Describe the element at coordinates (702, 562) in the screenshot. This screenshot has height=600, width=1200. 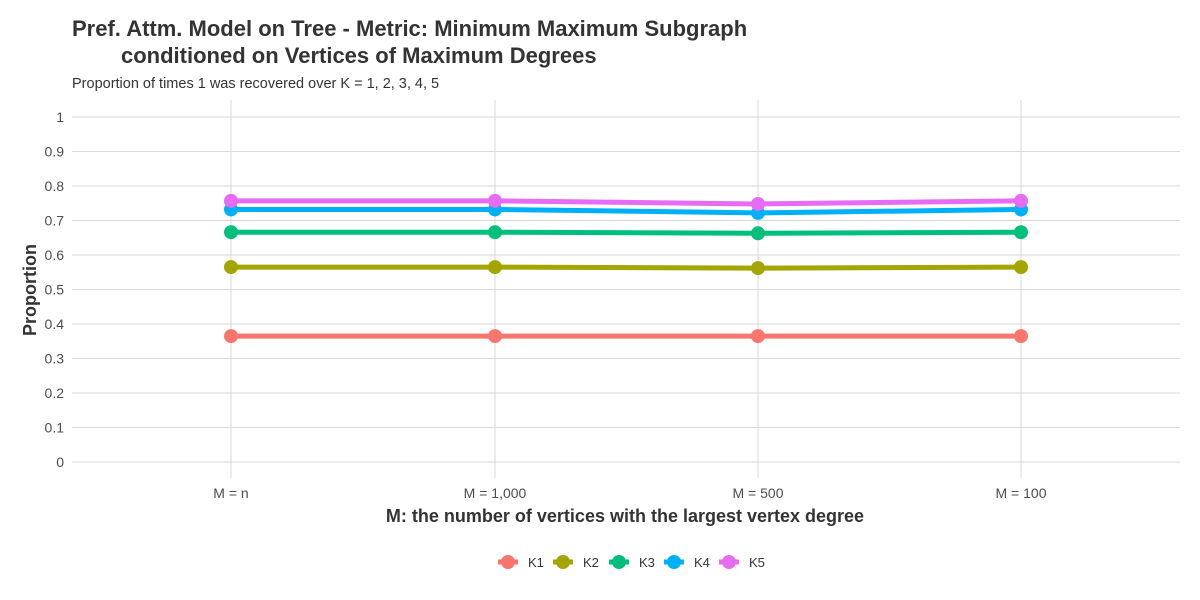
I see `legend-label-k4: K4` at that location.